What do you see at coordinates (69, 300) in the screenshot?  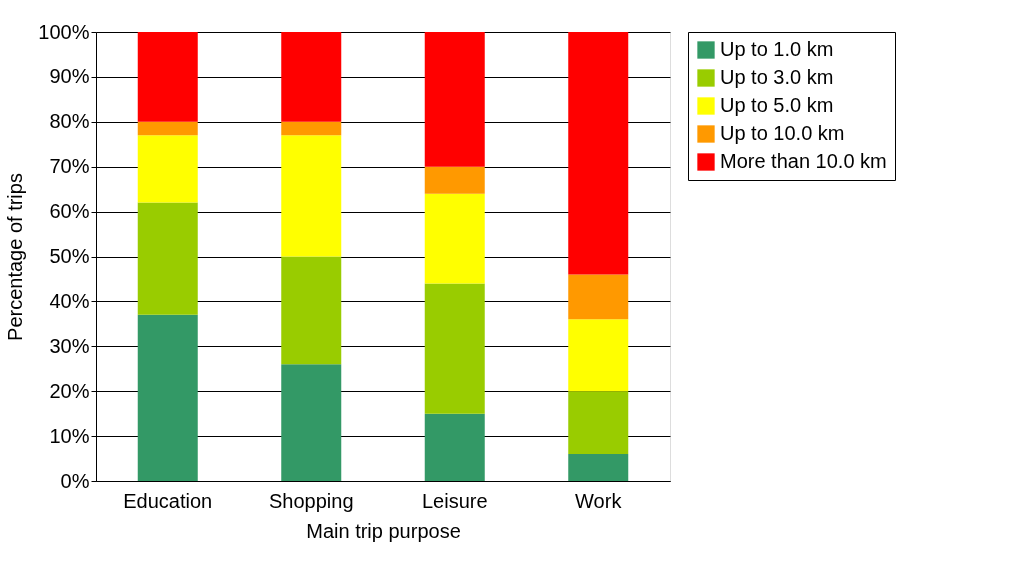 I see `y-tick-label: 40%` at bounding box center [69, 300].